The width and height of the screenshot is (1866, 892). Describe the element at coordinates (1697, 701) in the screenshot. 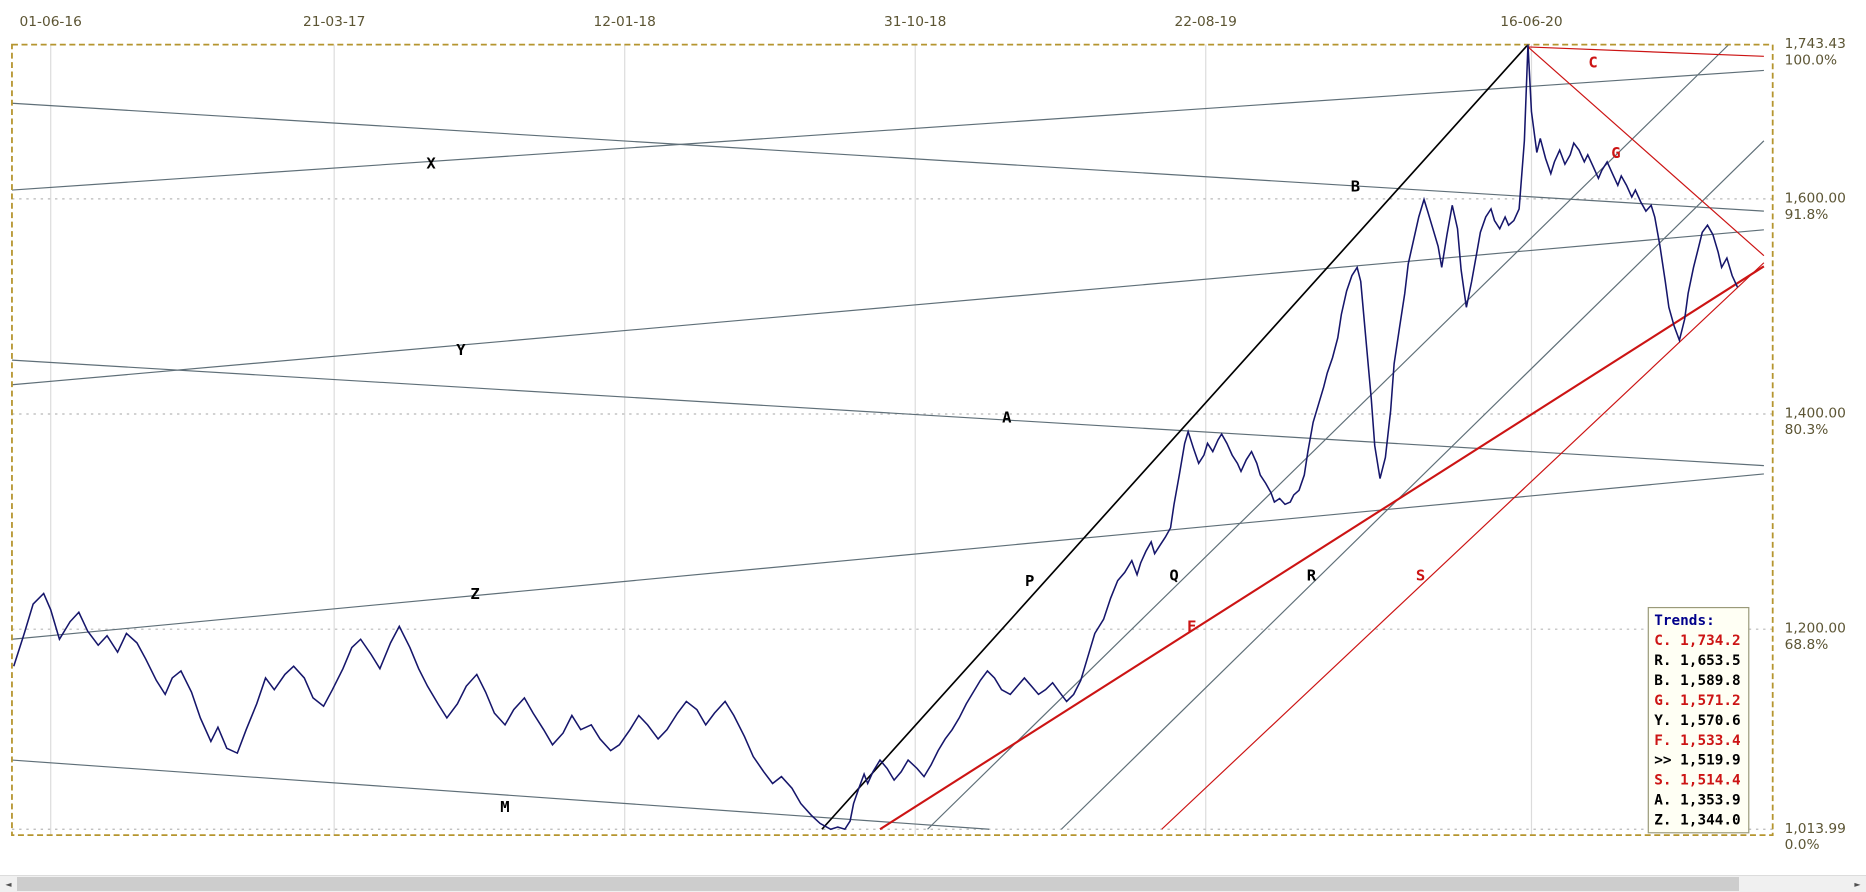

I see `trends-legend-row: G. 1,571.2` at that location.